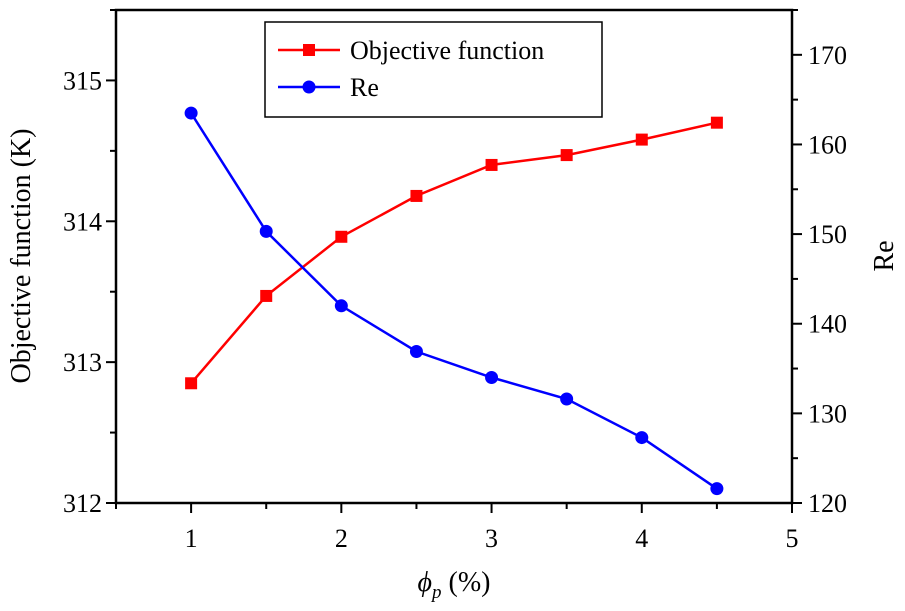 This screenshot has height=611, width=905. I want to click on legend-marker-re, so click(309, 87).